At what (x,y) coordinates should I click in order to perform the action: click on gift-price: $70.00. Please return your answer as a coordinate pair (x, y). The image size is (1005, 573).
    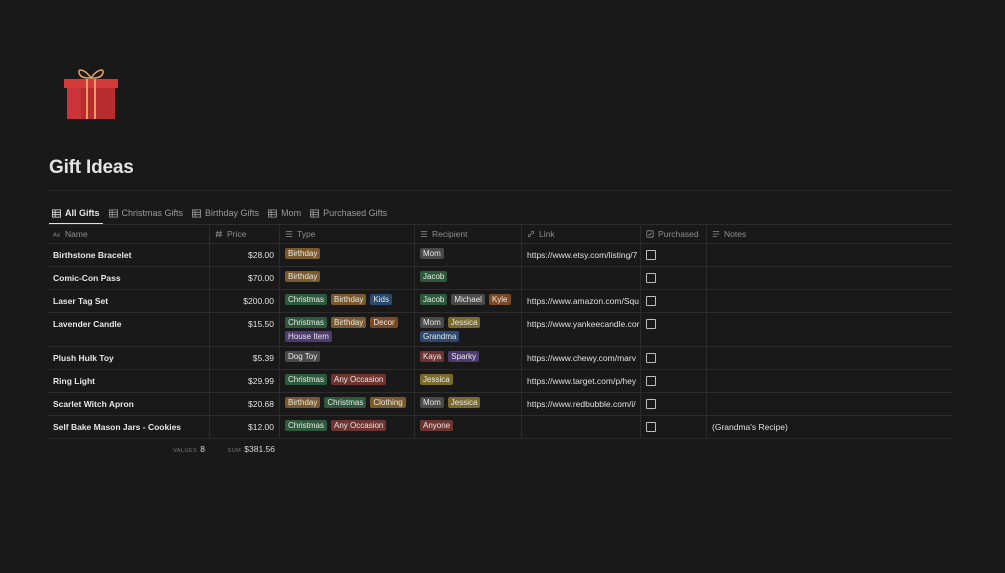
    Looking at the image, I should click on (245, 278).